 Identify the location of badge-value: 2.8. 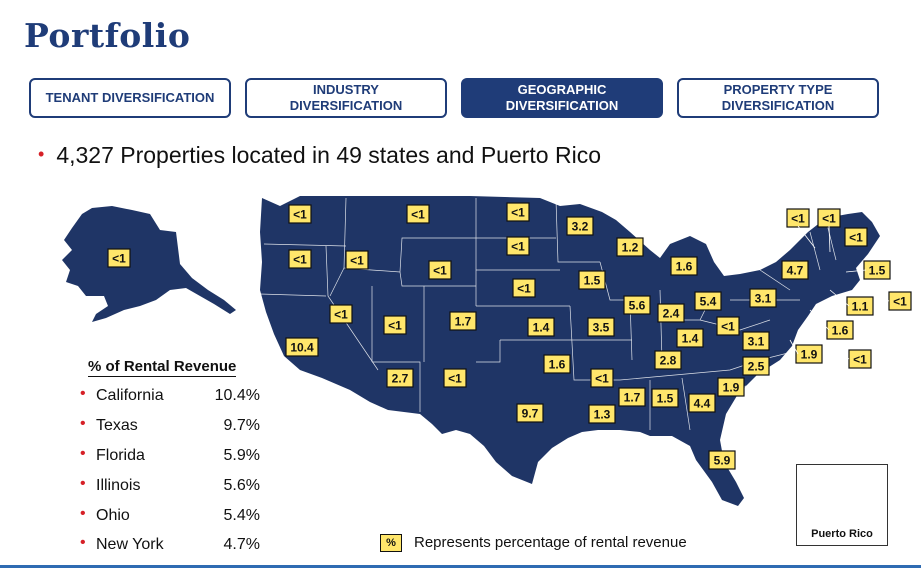
(668, 361).